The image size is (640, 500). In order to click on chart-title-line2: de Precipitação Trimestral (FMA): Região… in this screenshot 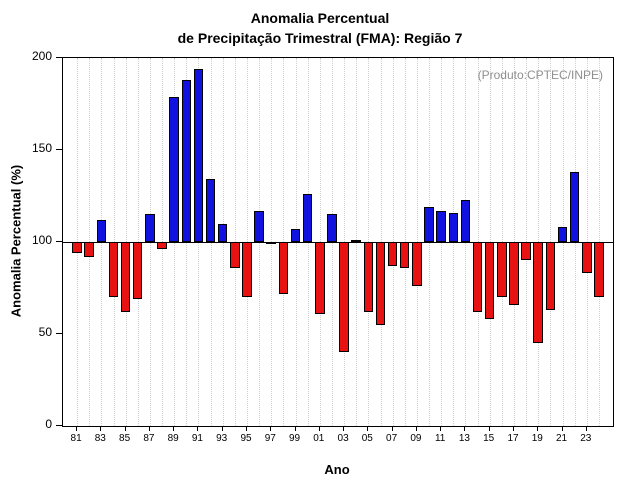, I will do `click(320, 38)`.